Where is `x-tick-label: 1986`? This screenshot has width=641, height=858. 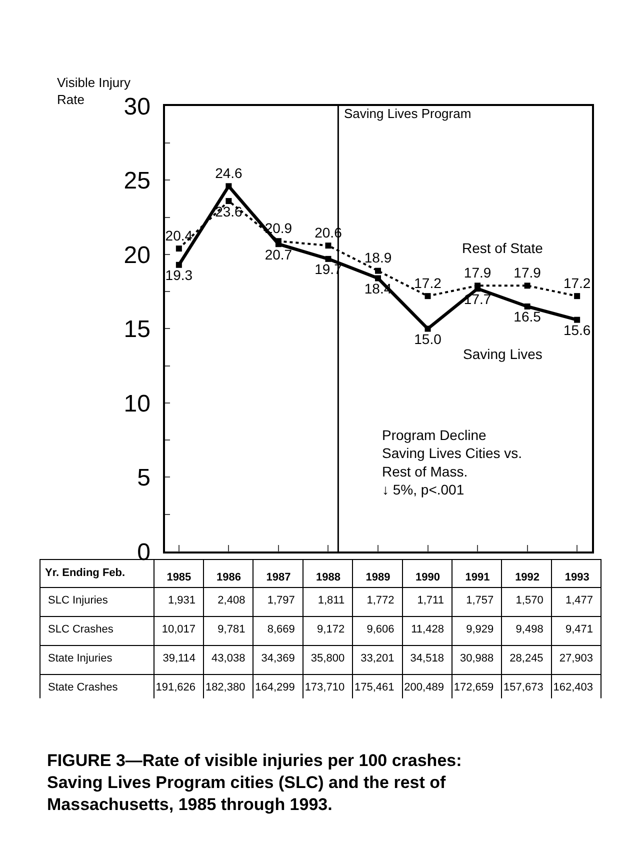 x-tick-label: 1986 is located at coordinates (228, 577).